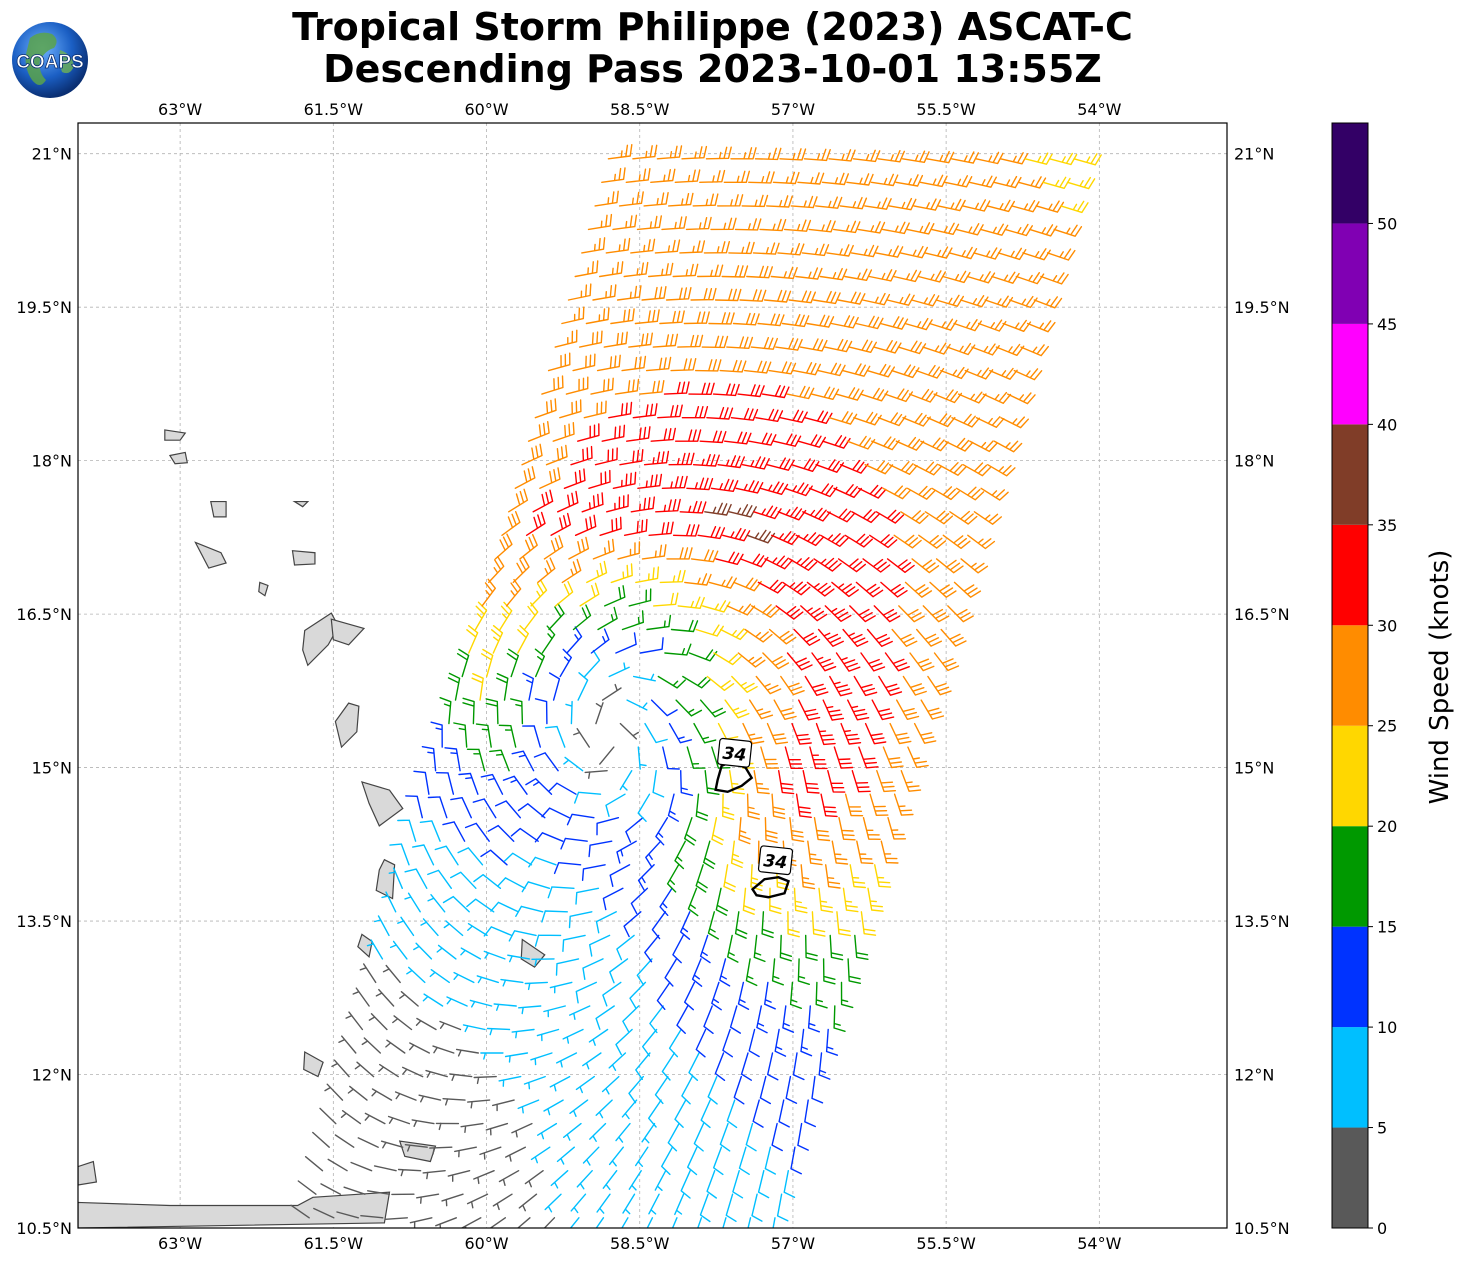 Image resolution: width=1468 pixels, height=1264 pixels. I want to click on island-shape, so click(385, 879).